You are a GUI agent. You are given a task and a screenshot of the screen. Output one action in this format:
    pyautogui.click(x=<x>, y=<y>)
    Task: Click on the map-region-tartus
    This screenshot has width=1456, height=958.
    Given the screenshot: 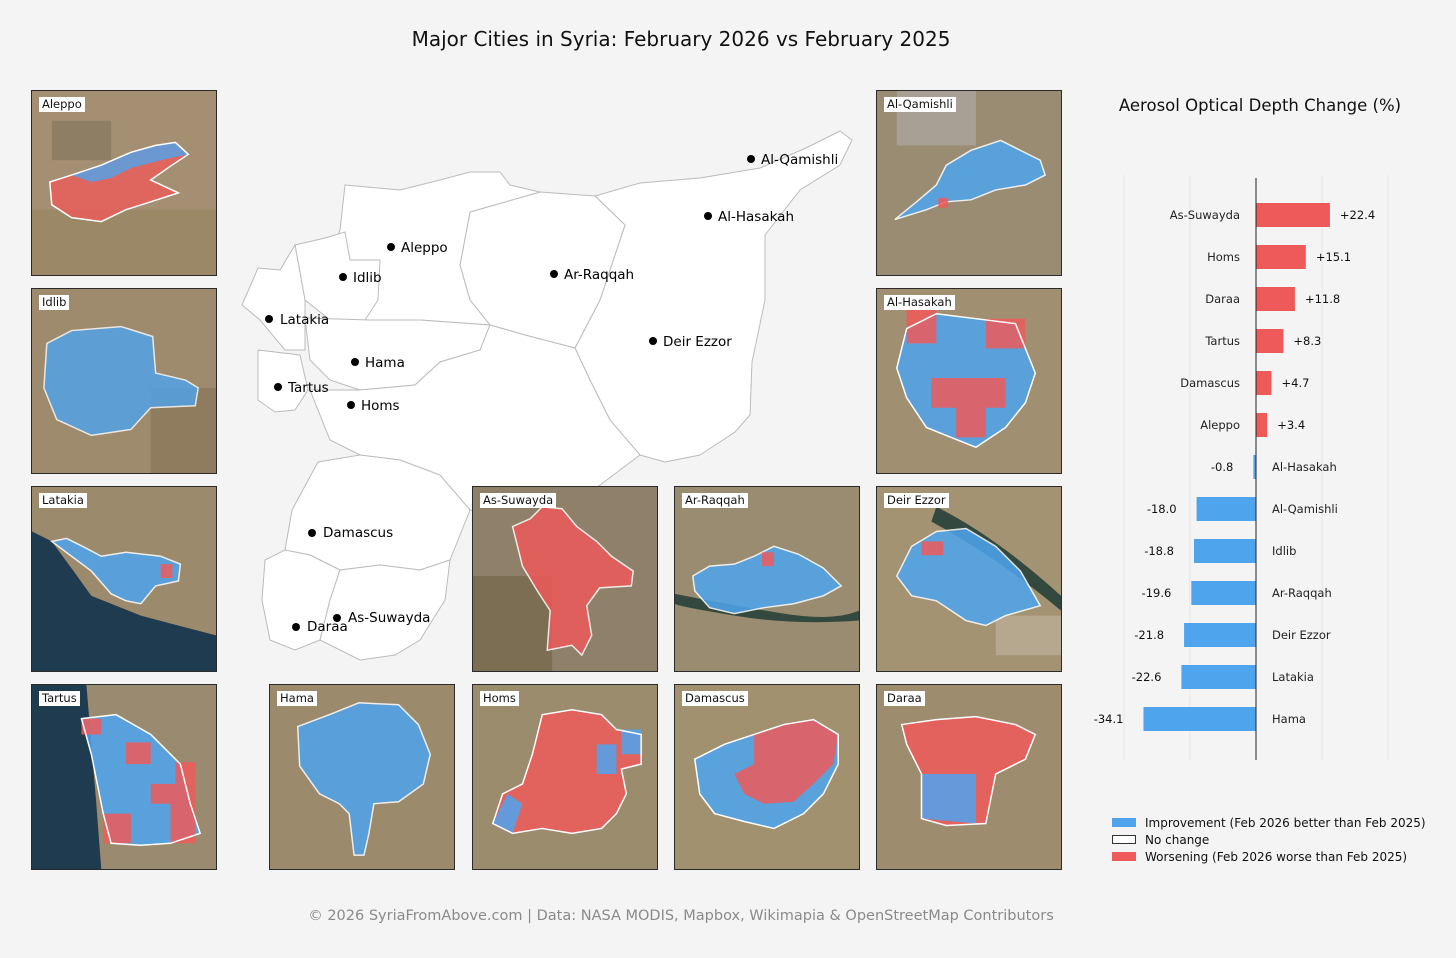 What is the action you would take?
    pyautogui.click(x=283, y=381)
    